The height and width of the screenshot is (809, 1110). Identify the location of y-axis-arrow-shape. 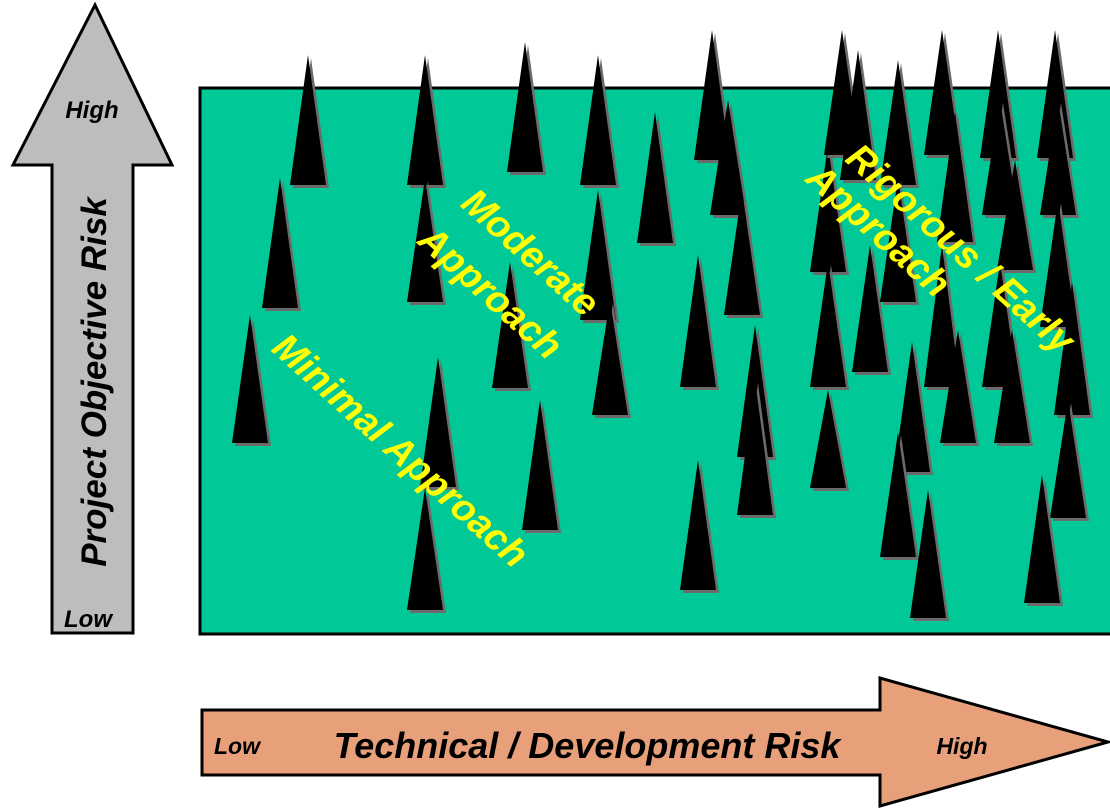
(92, 318).